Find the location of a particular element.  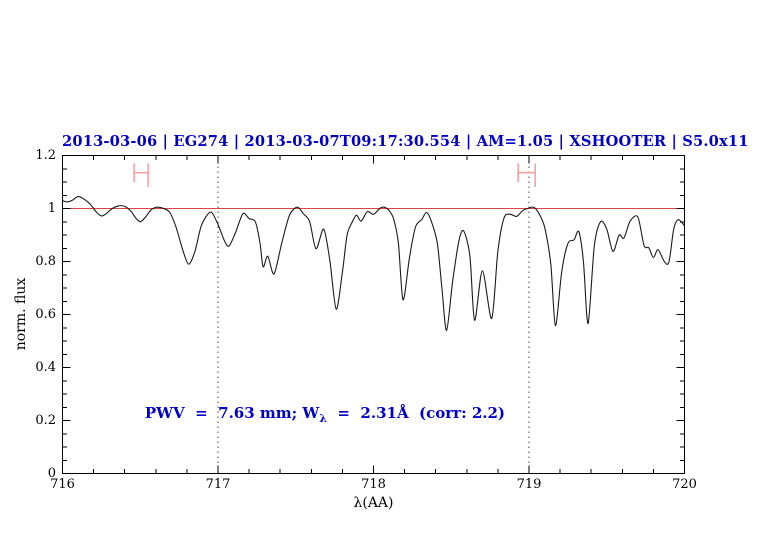

y-tick-label: 0.4 is located at coordinates (45, 367).